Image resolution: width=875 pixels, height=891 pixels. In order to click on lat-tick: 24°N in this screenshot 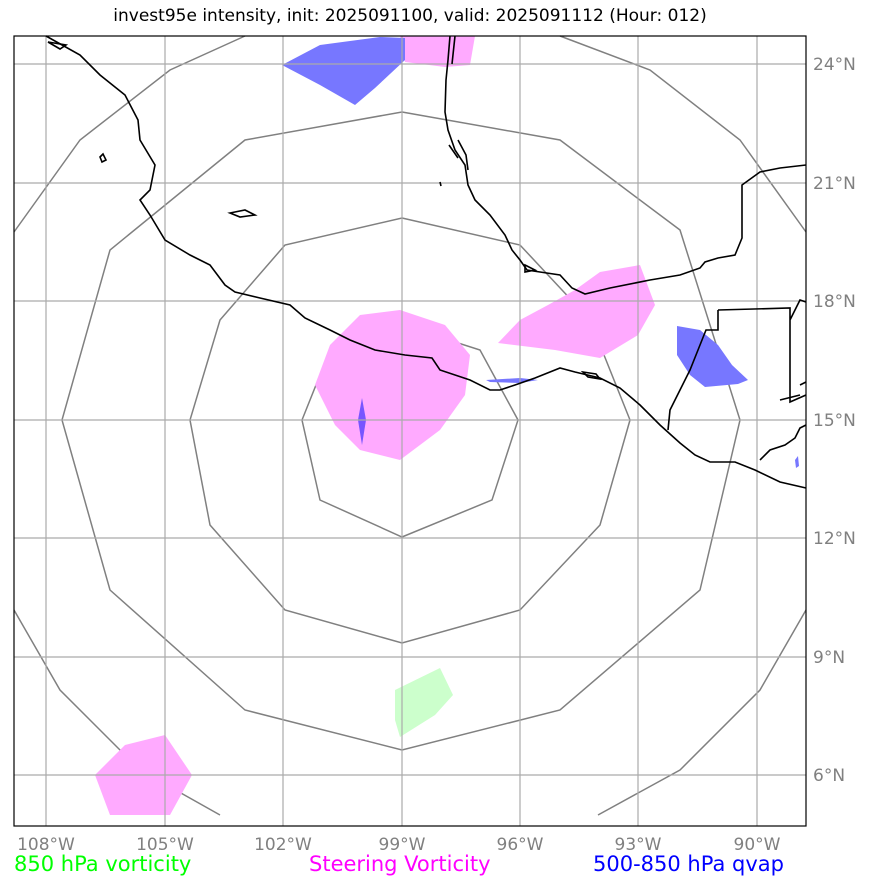, I will do `click(834, 65)`.